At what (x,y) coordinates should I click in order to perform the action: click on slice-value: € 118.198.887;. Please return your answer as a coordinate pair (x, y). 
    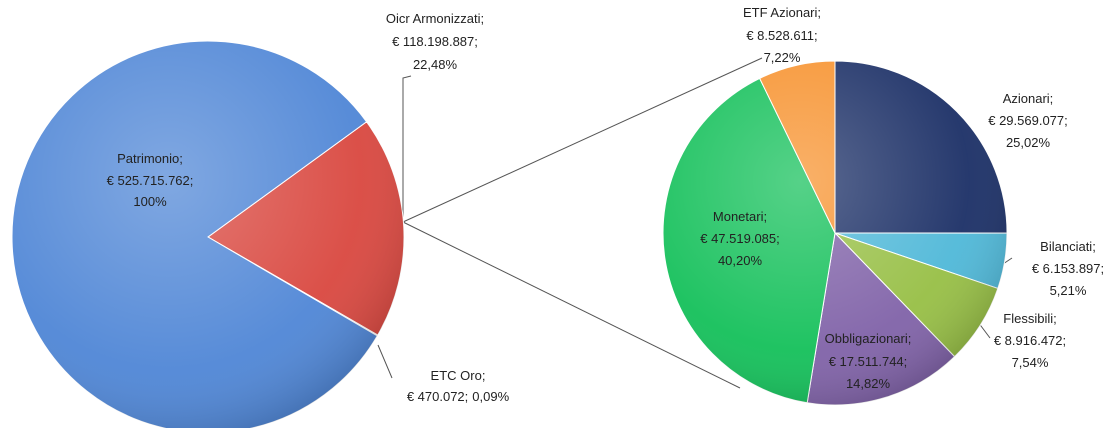
    Looking at the image, I should click on (435, 41).